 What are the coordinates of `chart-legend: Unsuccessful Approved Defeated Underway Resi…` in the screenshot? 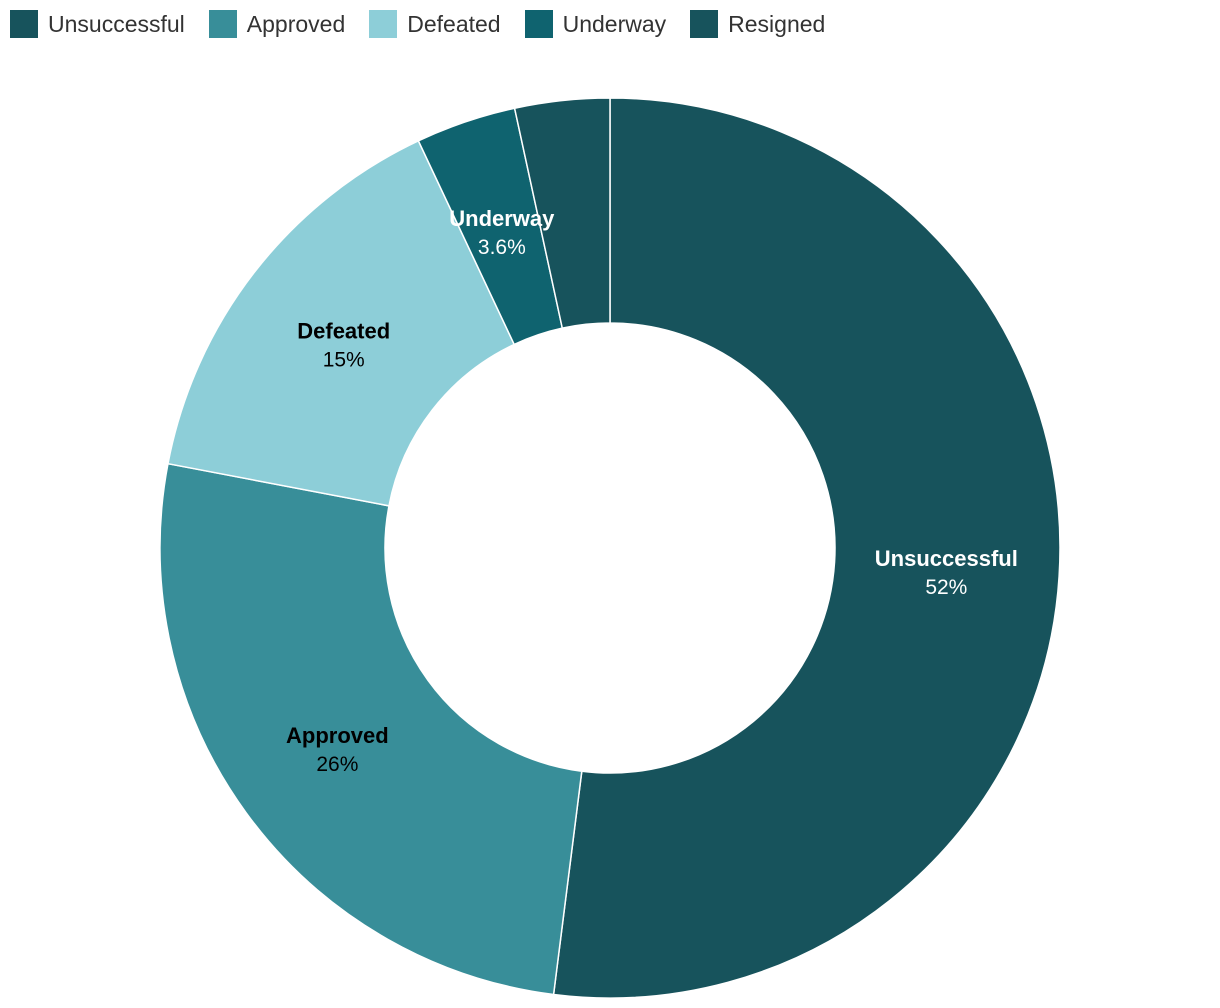 It's located at (429, 24).